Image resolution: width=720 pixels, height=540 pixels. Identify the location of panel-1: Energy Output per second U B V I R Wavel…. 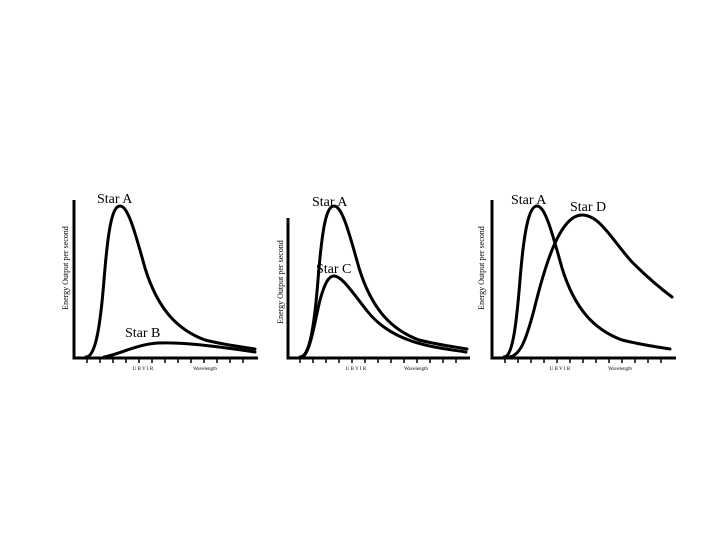
(159, 282).